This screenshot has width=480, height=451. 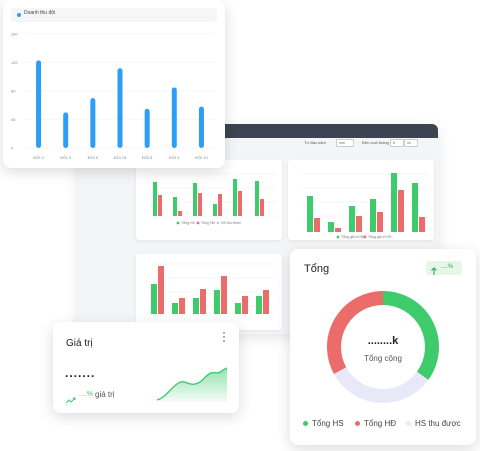 I want to click on filter-from-label: Từ đầu năm, so click(x=315, y=142).